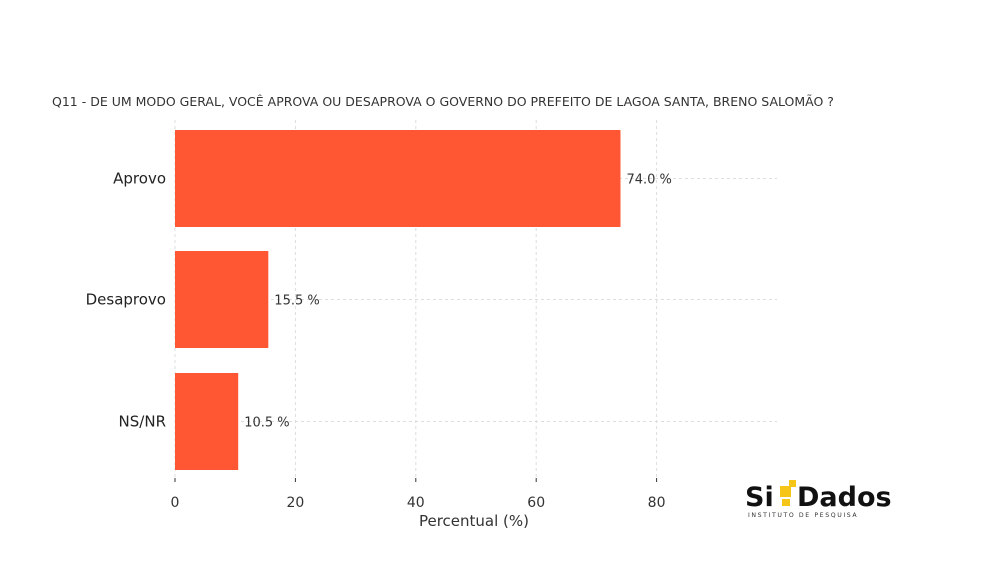 Image resolution: width=1000 pixels, height=564 pixels. Describe the element at coordinates (142, 422) in the screenshot. I see `category-label: NS/NR` at that location.